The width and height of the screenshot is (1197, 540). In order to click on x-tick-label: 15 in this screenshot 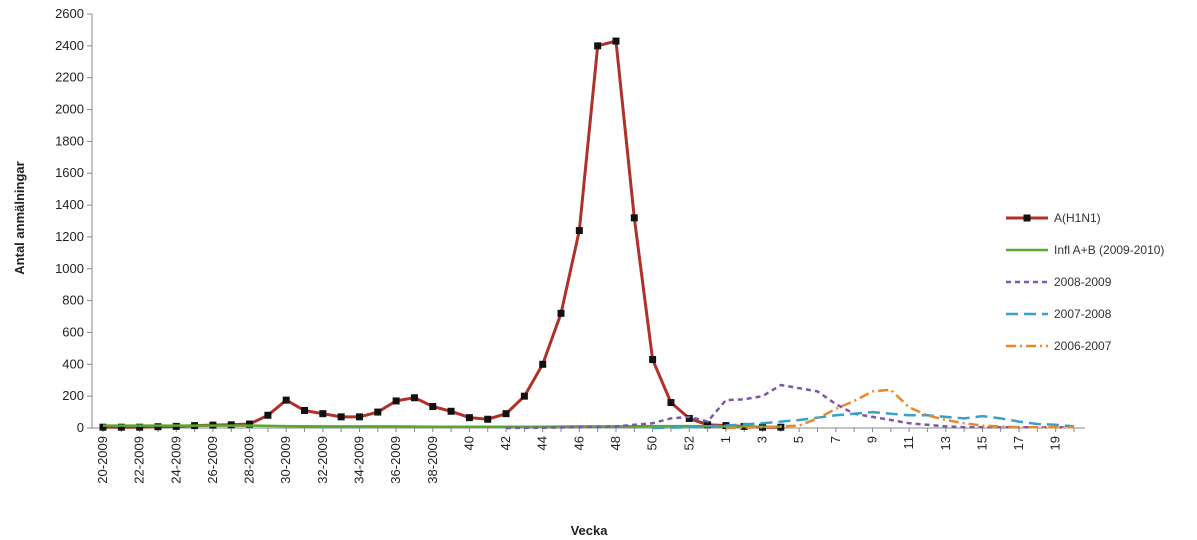, I will do `click(981, 443)`.